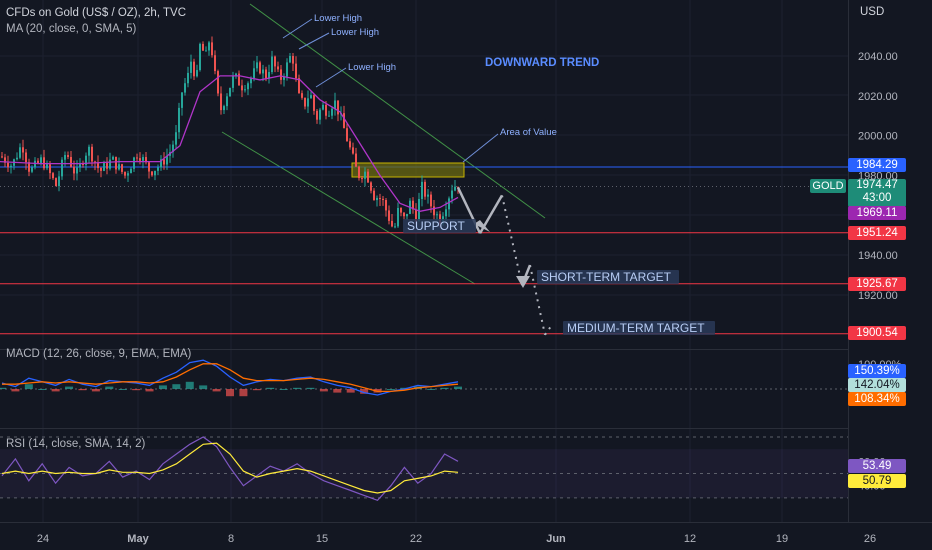 This screenshot has height=550, width=932. Describe the element at coordinates (877, 385) in the screenshot. I see `histogram-value-badge: 142.04%` at that location.